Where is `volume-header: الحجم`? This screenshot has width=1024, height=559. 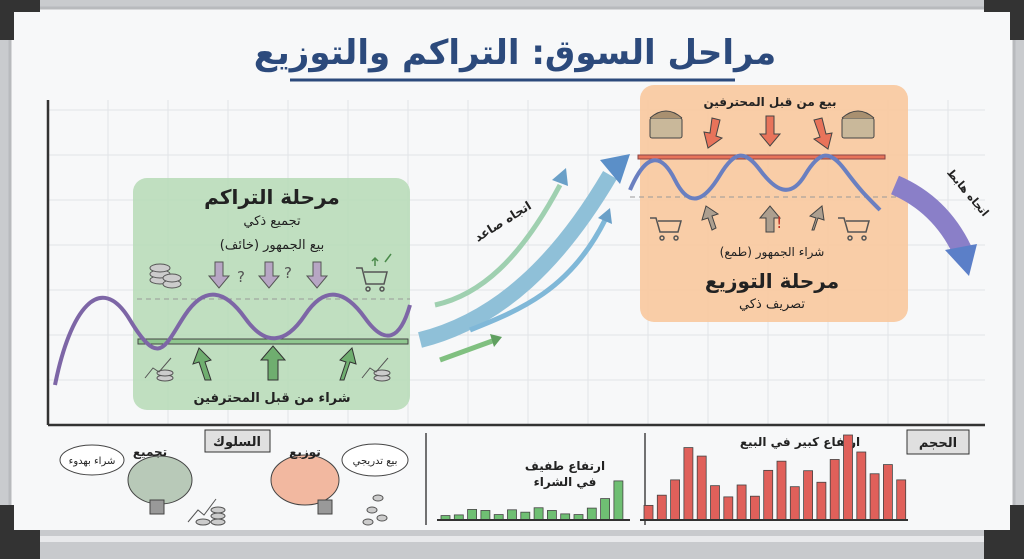 volume-header: الحجم is located at coordinates (938, 442).